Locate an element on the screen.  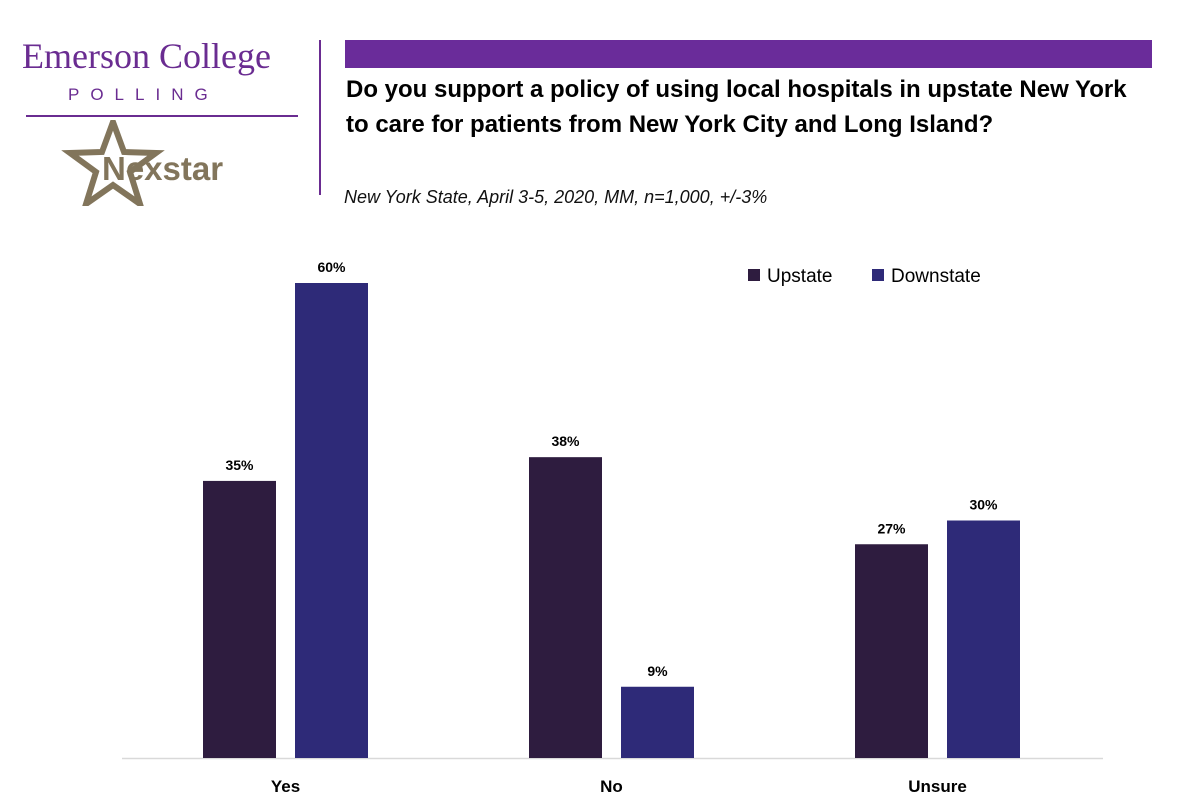
header-divider is located at coordinates (320, 117).